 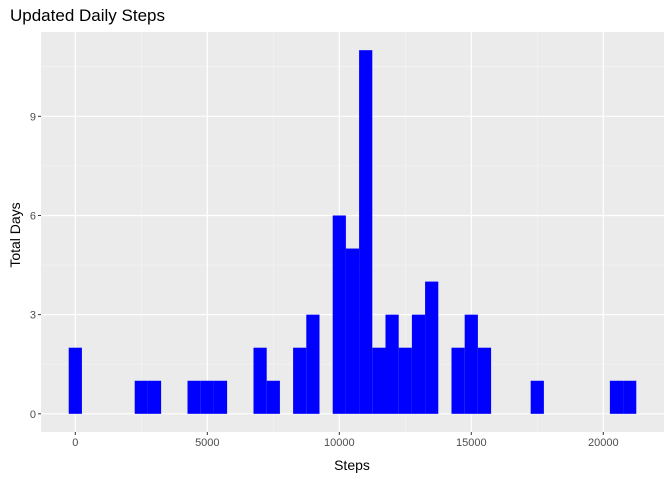 What do you see at coordinates (207, 443) in the screenshot?
I see `x-tick-label: 5000` at bounding box center [207, 443].